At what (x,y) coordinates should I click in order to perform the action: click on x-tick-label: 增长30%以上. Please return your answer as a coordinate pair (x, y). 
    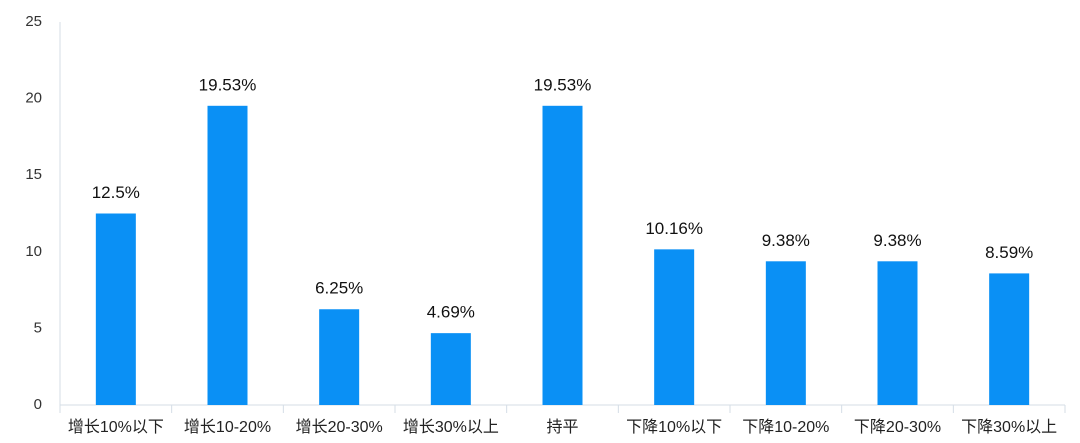
    Looking at the image, I should click on (451, 427).